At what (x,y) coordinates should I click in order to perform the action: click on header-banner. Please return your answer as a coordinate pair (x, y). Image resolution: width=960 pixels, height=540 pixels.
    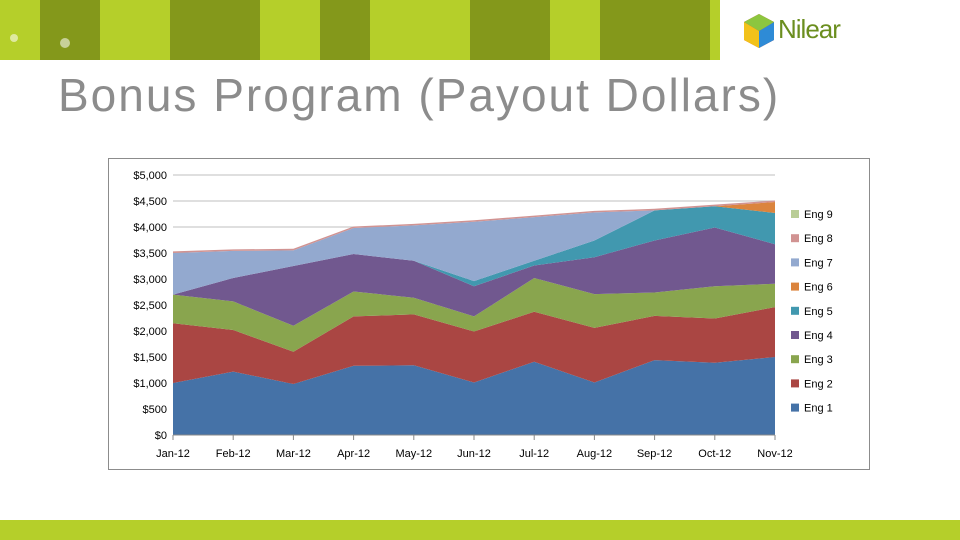
    Looking at the image, I should click on (360, 30).